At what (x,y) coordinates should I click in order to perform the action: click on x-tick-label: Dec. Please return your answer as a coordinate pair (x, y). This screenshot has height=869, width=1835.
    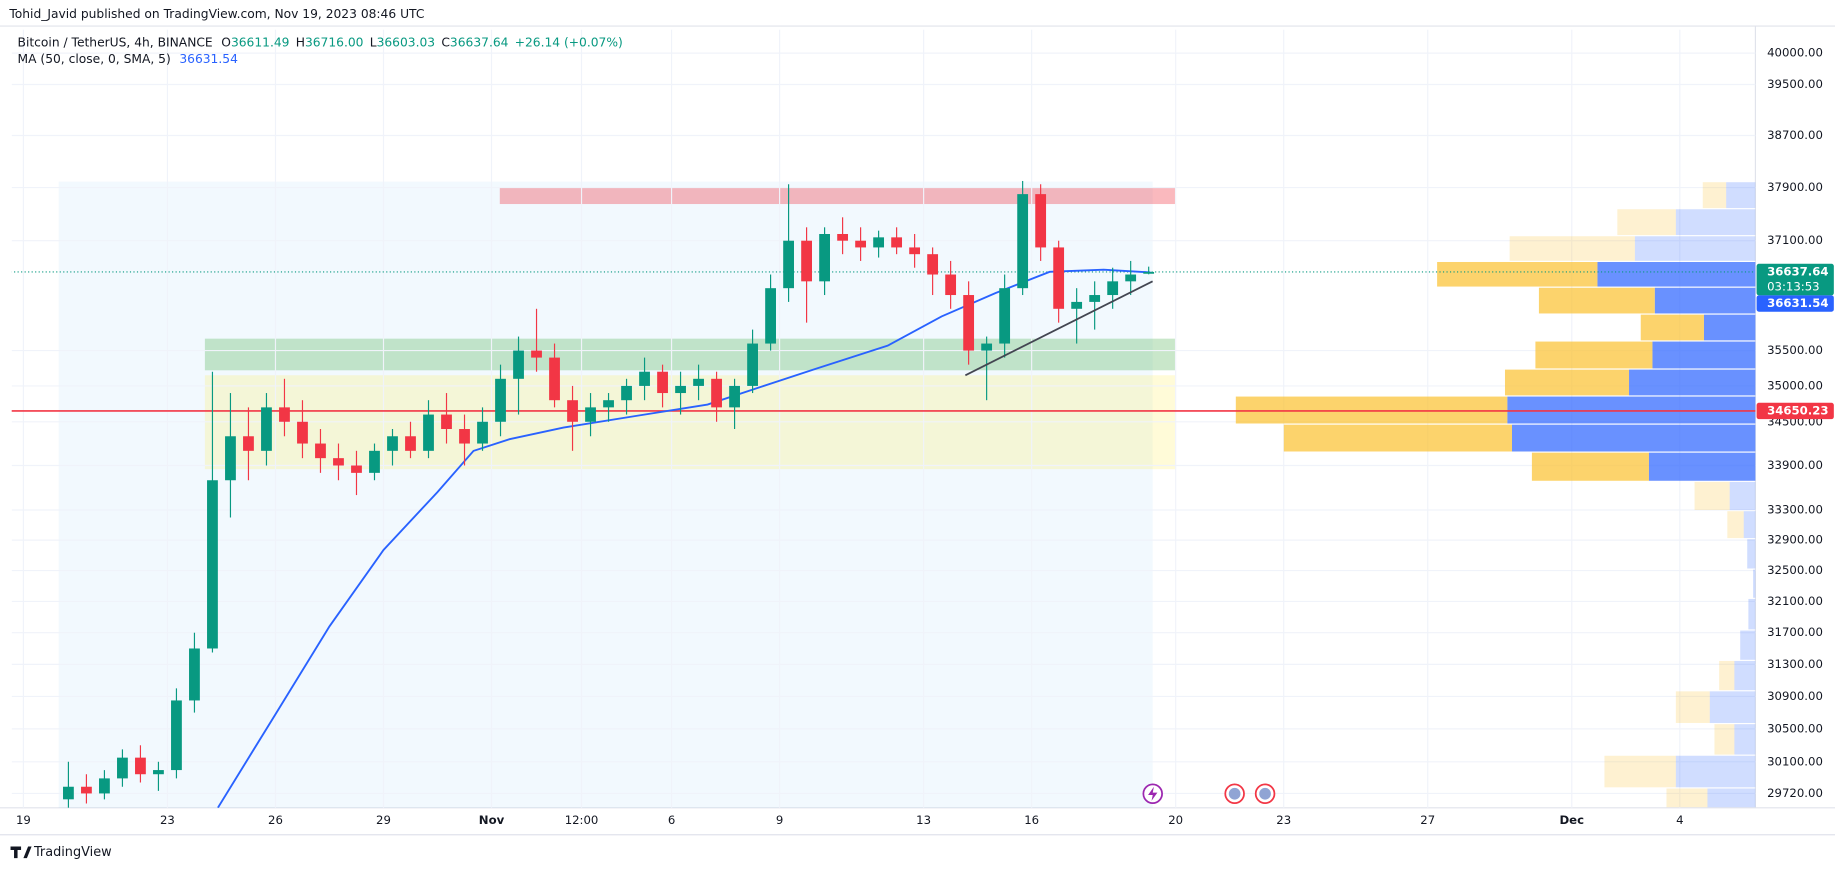
    Looking at the image, I should click on (1571, 820).